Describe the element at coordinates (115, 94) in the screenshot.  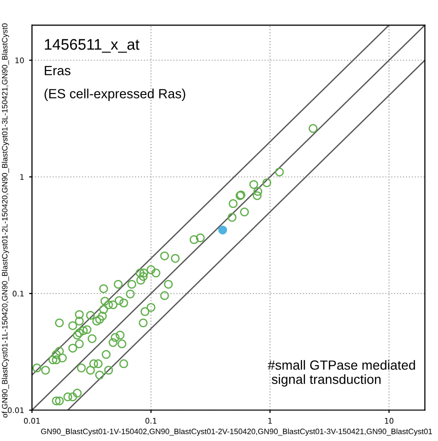
I see `annotation: (ES cell-expressed Ras)` at that location.